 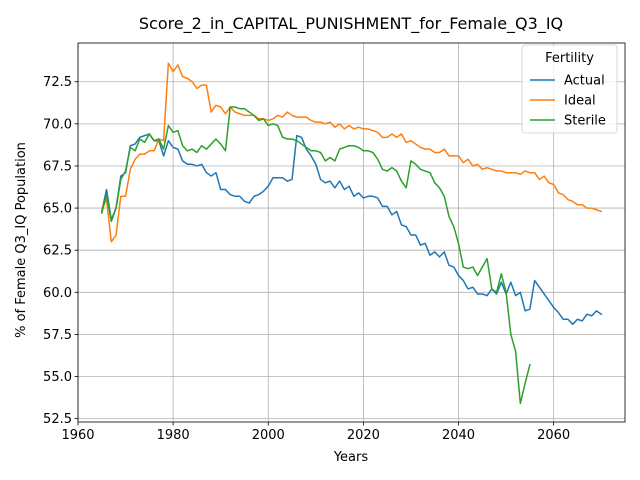 I want to click on x-tick-label: 2000, so click(x=268, y=435).